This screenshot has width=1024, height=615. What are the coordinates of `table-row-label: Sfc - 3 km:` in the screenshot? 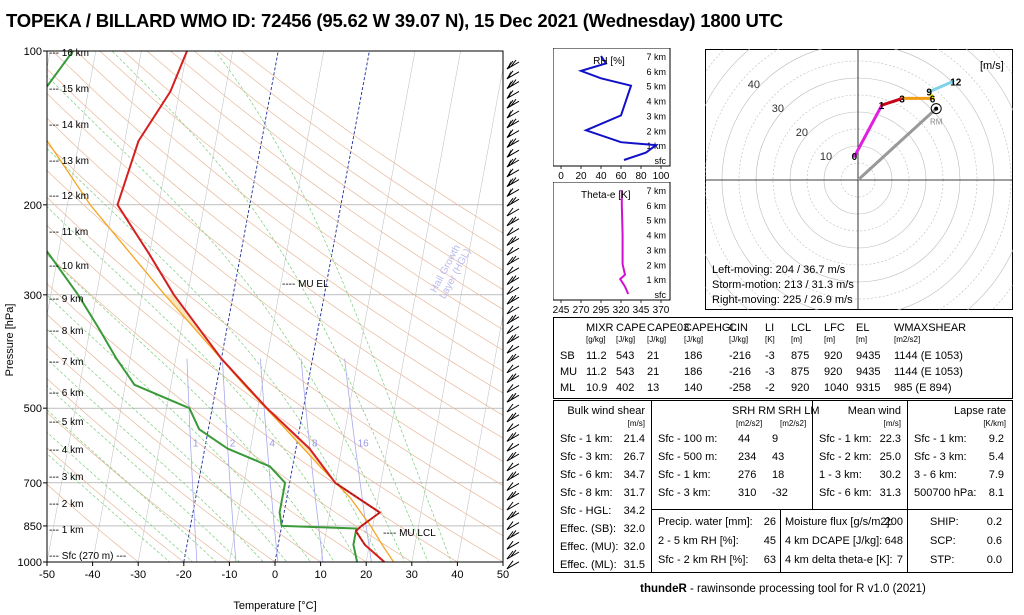 It's located at (586, 457).